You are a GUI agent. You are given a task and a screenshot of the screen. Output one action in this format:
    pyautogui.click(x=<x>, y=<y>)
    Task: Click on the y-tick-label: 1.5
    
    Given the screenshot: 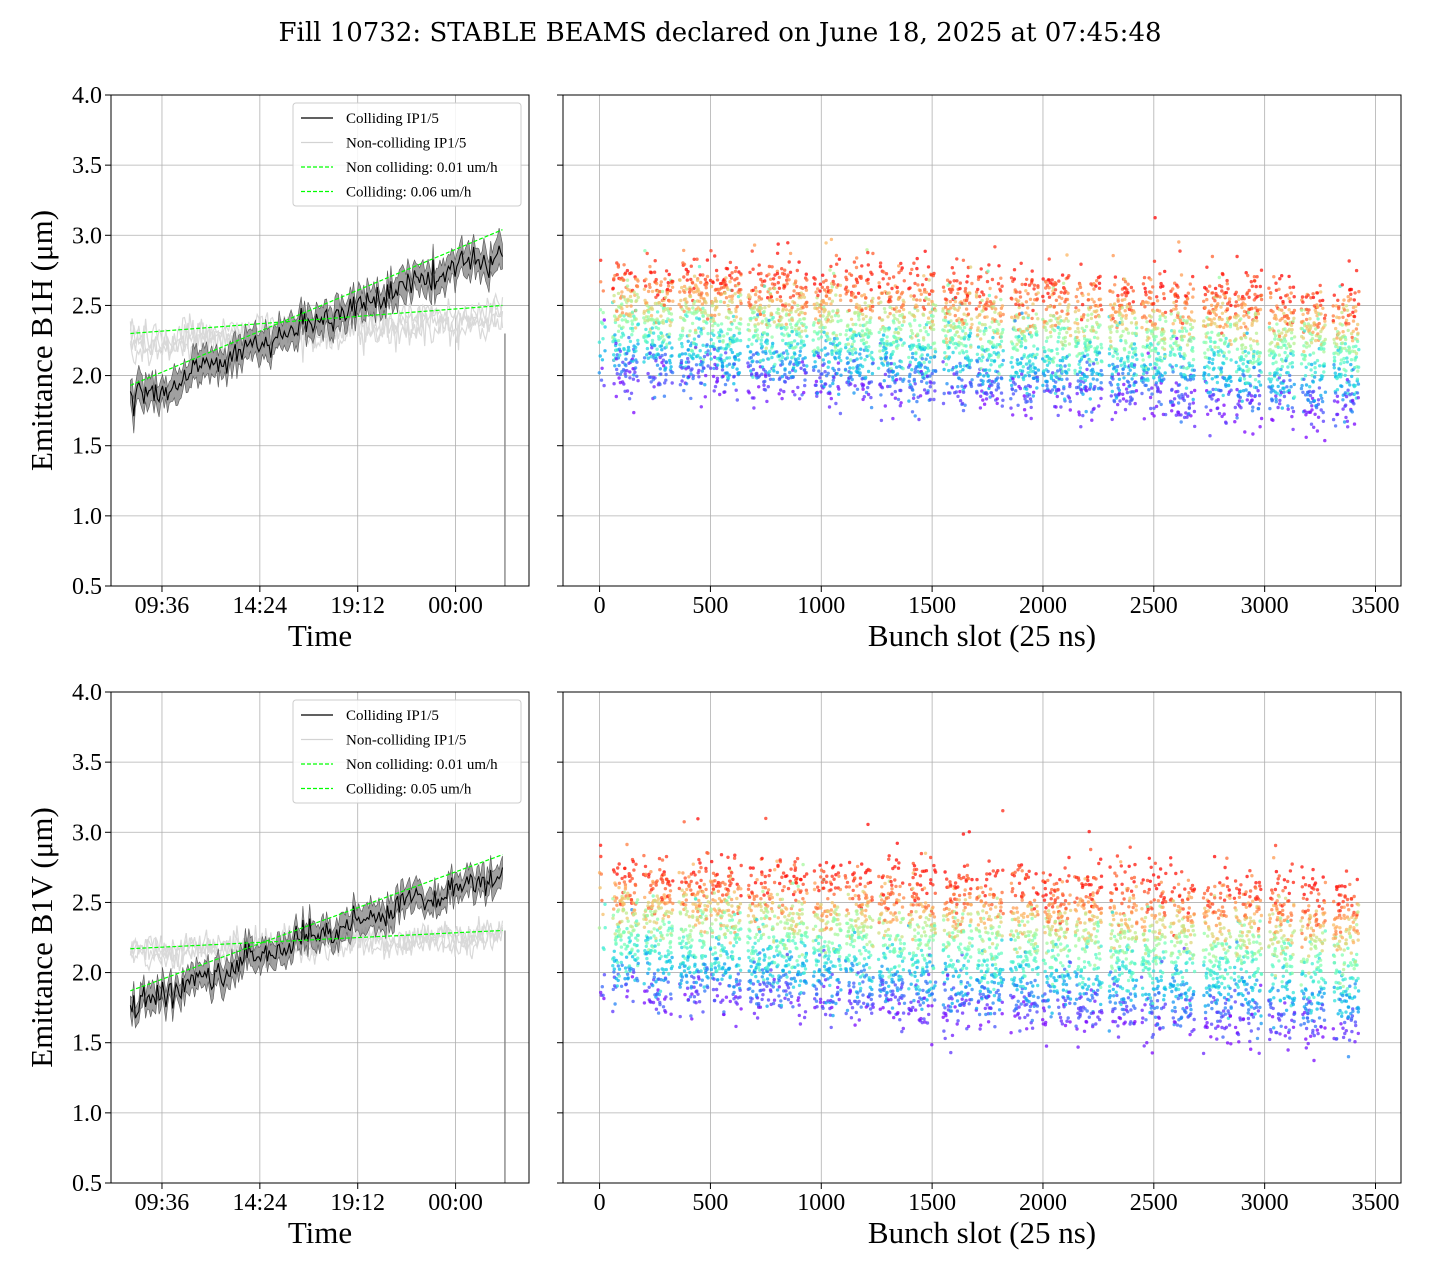 What is the action you would take?
    pyautogui.click(x=87, y=447)
    